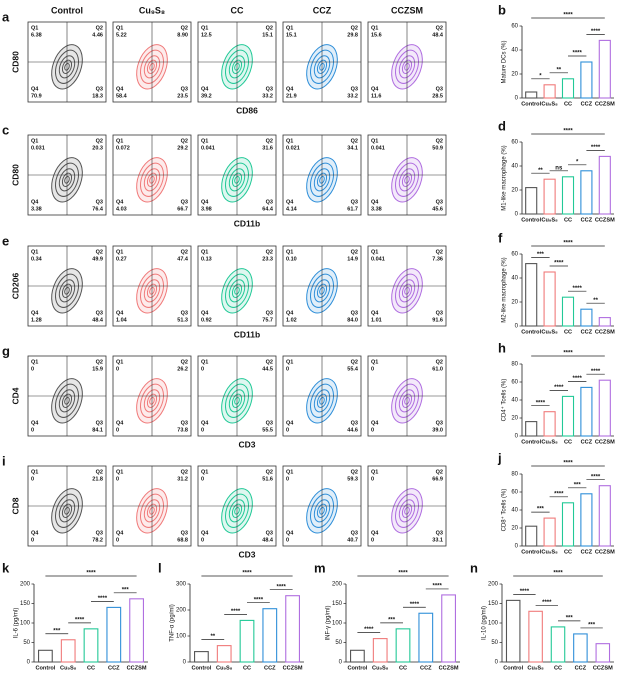 The image size is (619, 678). Describe the element at coordinates (437, 369) in the screenshot. I see `quadrant-value: 61.0` at that location.